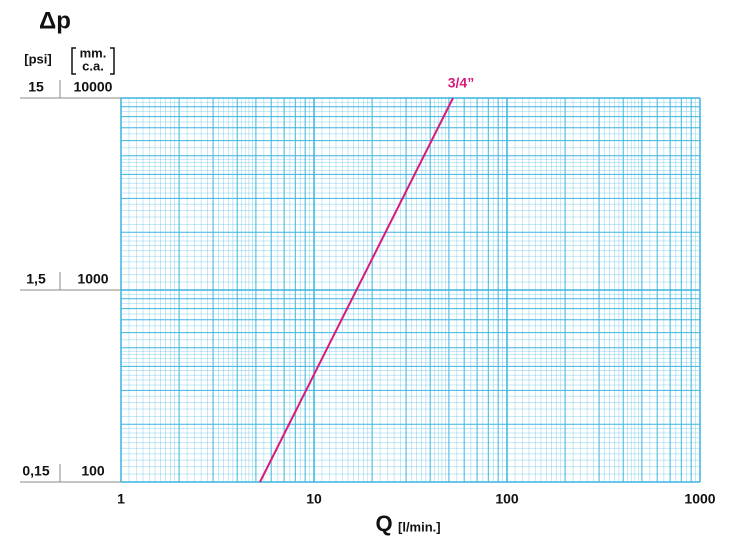  I want to click on x-tick-label: 1, so click(121, 499).